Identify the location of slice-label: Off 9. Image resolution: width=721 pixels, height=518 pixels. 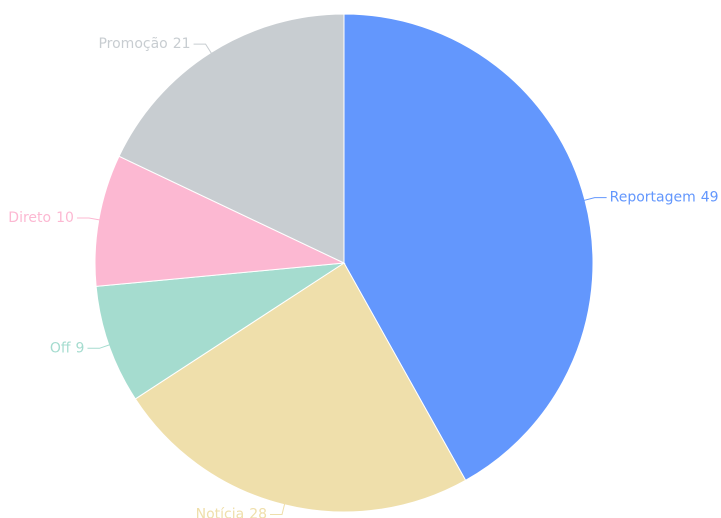
(67, 348).